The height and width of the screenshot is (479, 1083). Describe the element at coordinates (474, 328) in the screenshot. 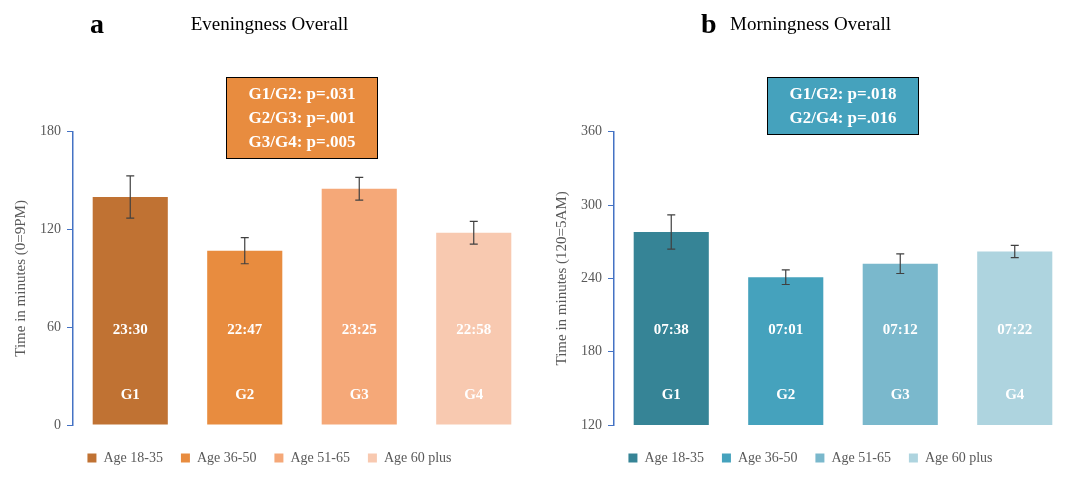

I see `annotation: 22:58` at that location.